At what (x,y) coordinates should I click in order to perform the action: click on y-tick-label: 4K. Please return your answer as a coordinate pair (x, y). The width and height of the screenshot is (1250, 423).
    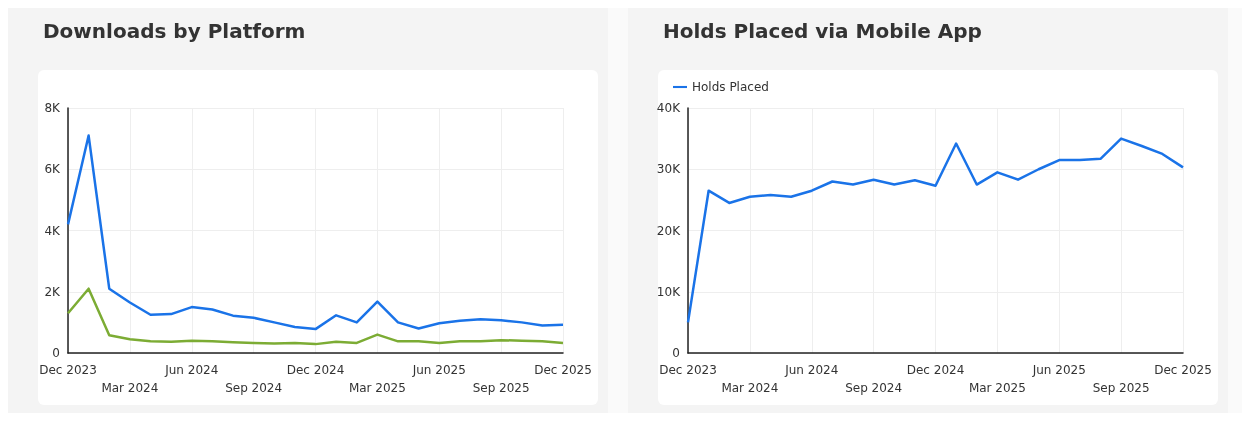
    Looking at the image, I should click on (53, 230).